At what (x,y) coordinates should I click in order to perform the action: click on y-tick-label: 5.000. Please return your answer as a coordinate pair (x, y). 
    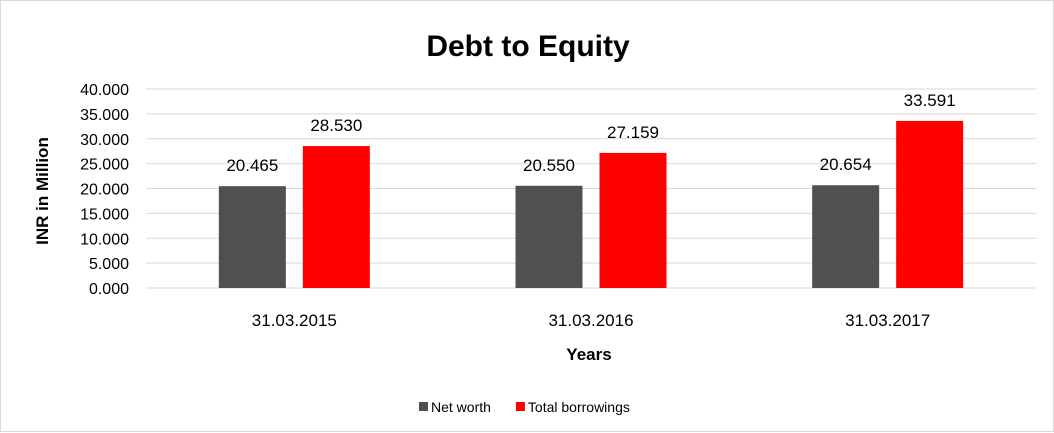
    Looking at the image, I should click on (109, 264).